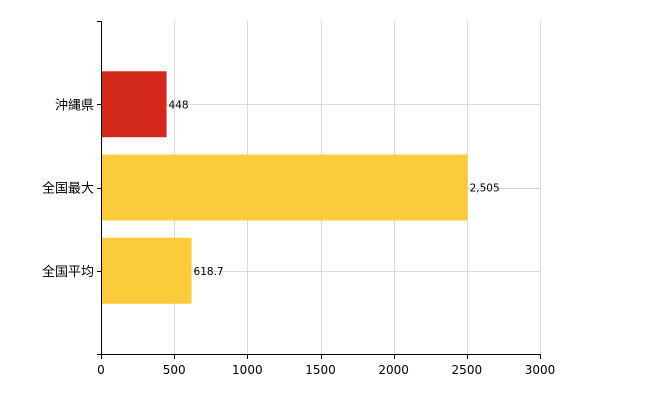 The height and width of the screenshot is (400, 650). What do you see at coordinates (247, 370) in the screenshot?
I see `x-tick-label: 1000` at bounding box center [247, 370].